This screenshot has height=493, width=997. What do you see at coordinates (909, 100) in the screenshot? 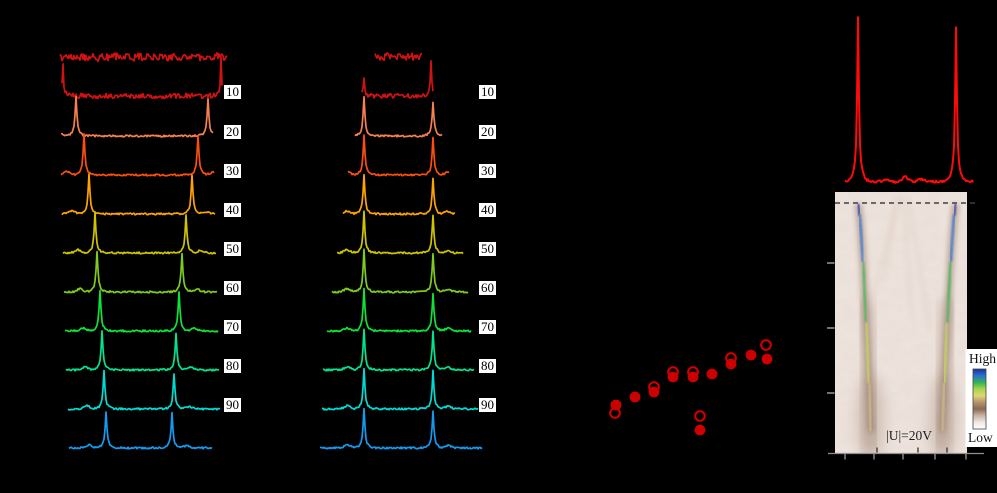
I see `panel-d-spectrum-trace` at bounding box center [909, 100].